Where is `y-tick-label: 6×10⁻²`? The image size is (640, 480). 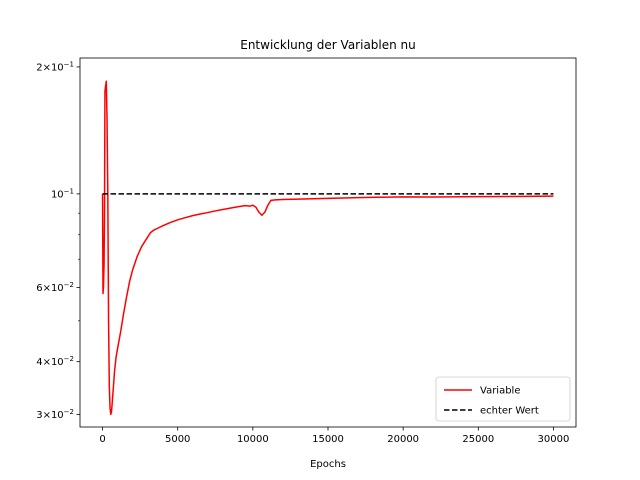 y-tick-label: 6×10⁻² is located at coordinates (55, 287).